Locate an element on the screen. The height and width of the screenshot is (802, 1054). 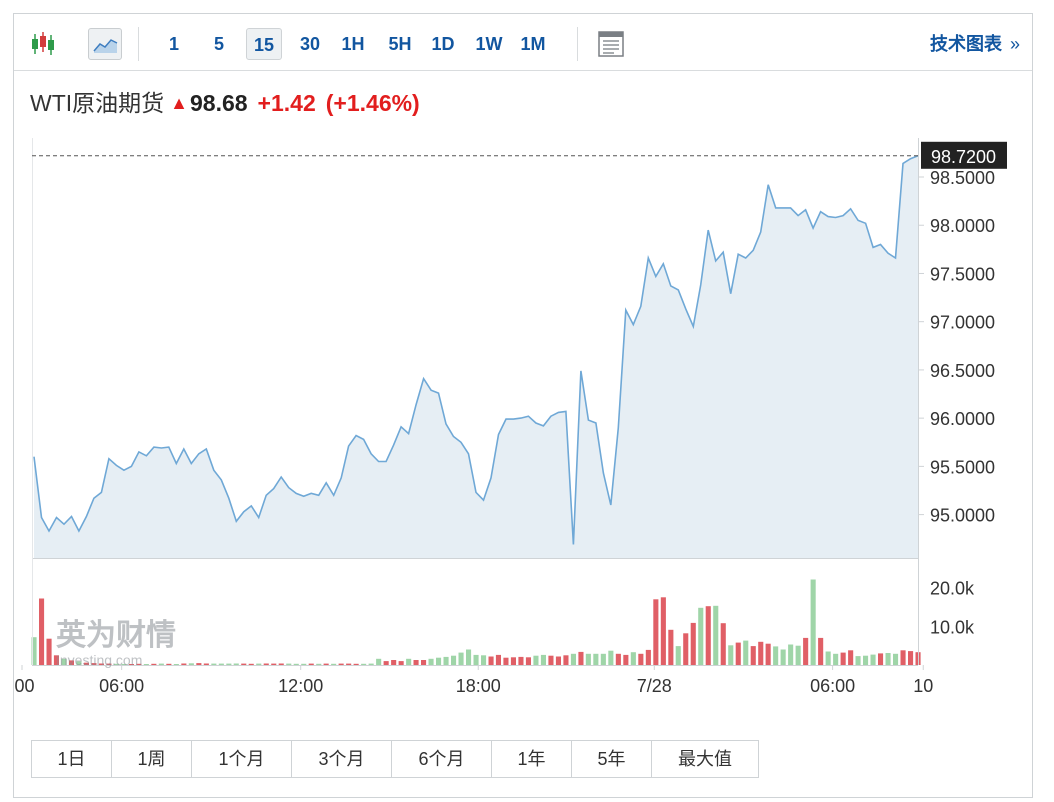
y-tick-label: 95.5000 is located at coordinates (962, 467).